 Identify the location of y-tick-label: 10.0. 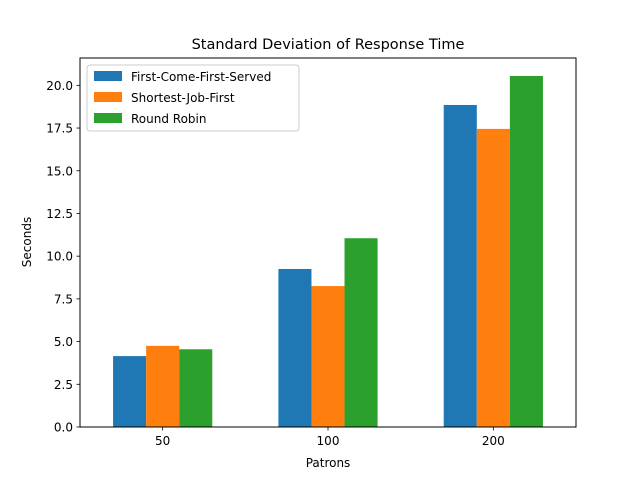
(59, 257).